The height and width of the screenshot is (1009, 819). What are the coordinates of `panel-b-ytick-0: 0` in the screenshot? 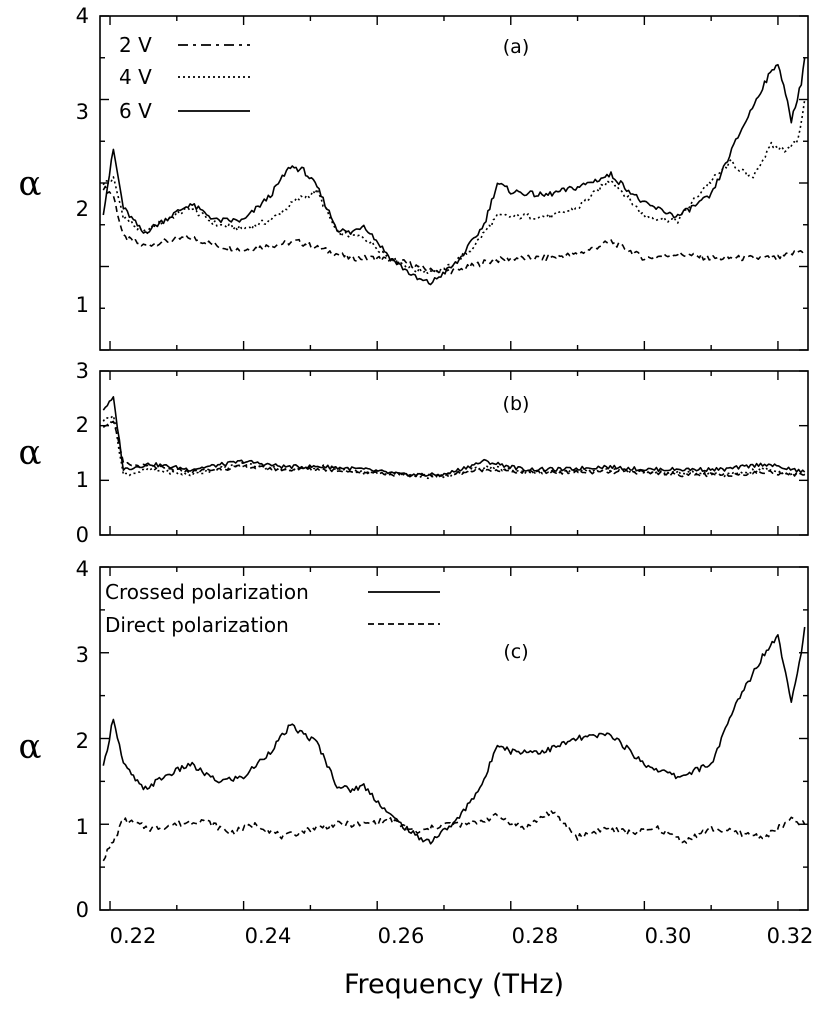 It's located at (82, 535).